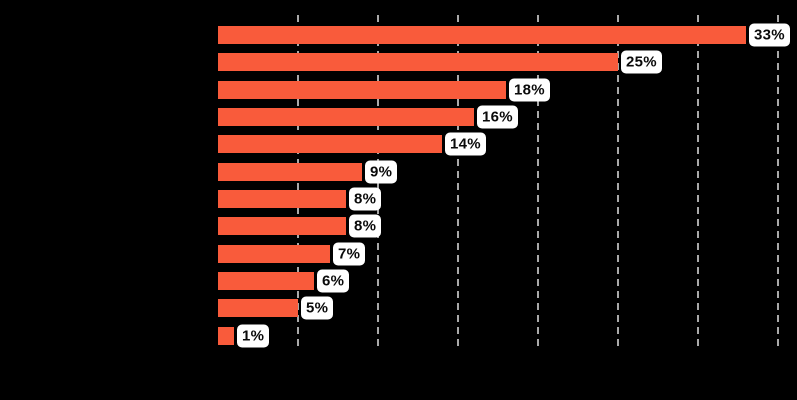 The height and width of the screenshot is (400, 797). What do you see at coordinates (641, 62) in the screenshot?
I see `value-label: 25%` at bounding box center [641, 62].